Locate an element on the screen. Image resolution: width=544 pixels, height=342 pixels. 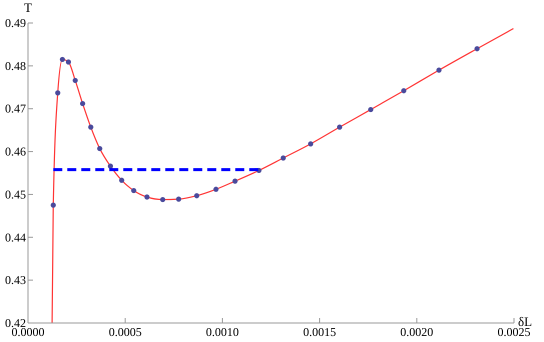
x-tick-label: 0.0020 is located at coordinates (417, 332).